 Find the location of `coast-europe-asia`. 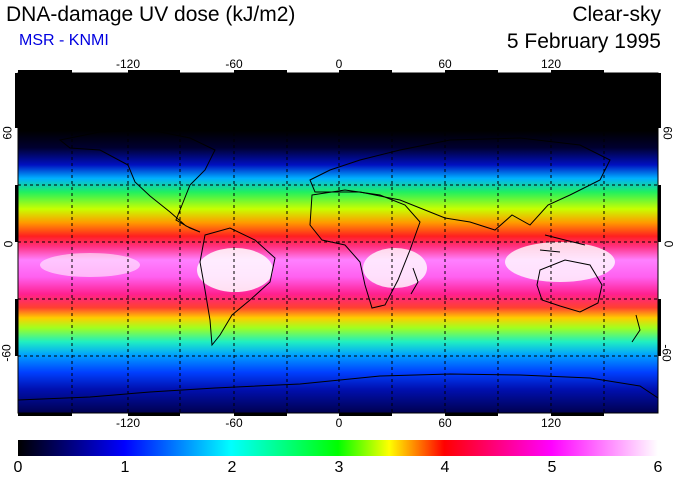

coast-europe-asia is located at coordinates (460, 184).